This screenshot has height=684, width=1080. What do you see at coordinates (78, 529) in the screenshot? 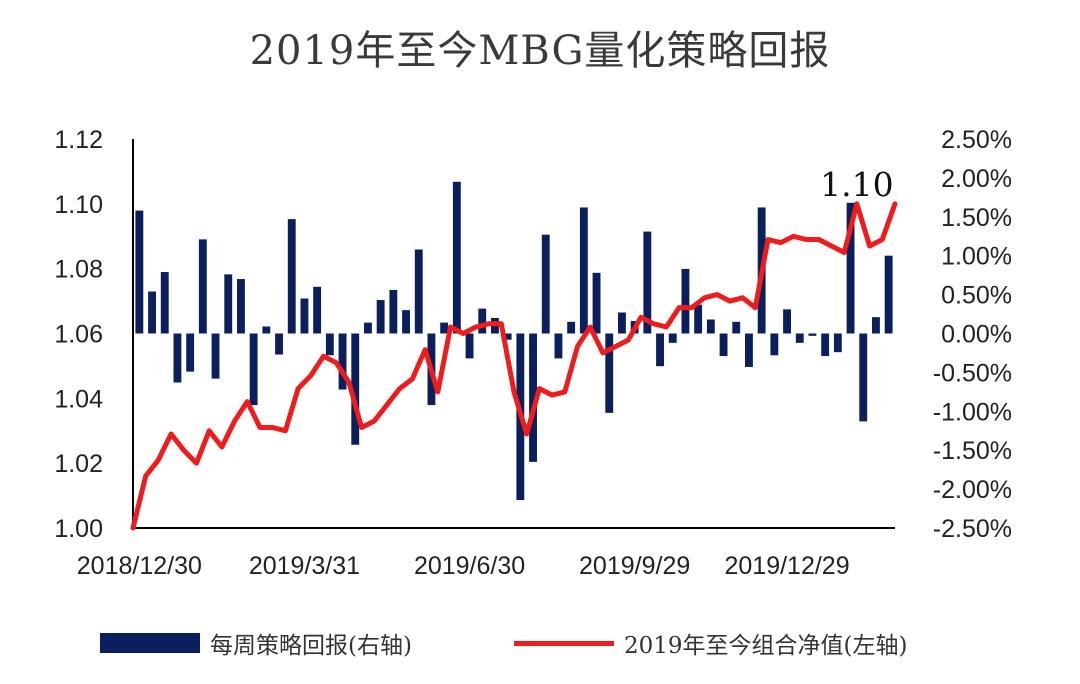
I see `left-axis-tick-label: 1.00` at bounding box center [78, 529].